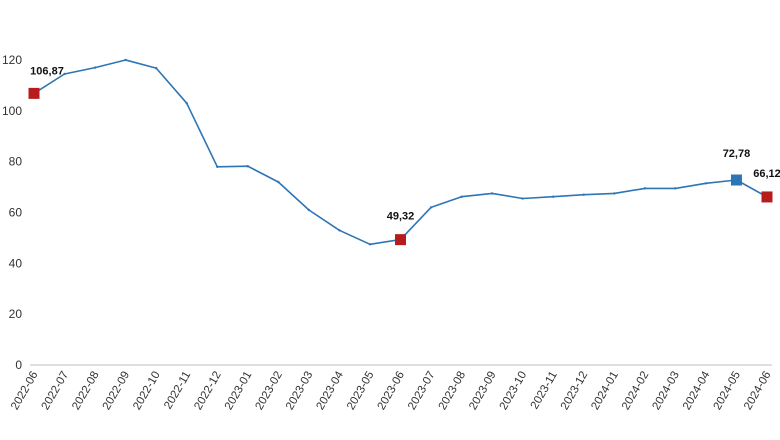 The width and height of the screenshot is (780, 440). What do you see at coordinates (605, 391) in the screenshot?
I see `x-tick-label: 2024-01` at bounding box center [605, 391].